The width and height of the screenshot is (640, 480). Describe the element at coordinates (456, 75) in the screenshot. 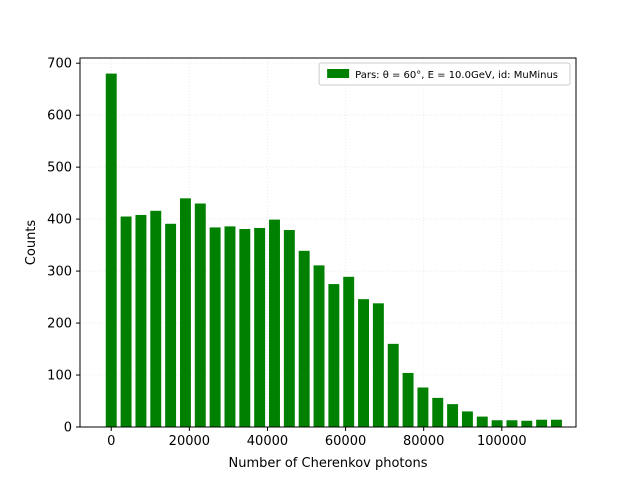

I see `legend-label: Pars: θ = 60°, E = 10.0GeV, id: MuMinus` at that location.